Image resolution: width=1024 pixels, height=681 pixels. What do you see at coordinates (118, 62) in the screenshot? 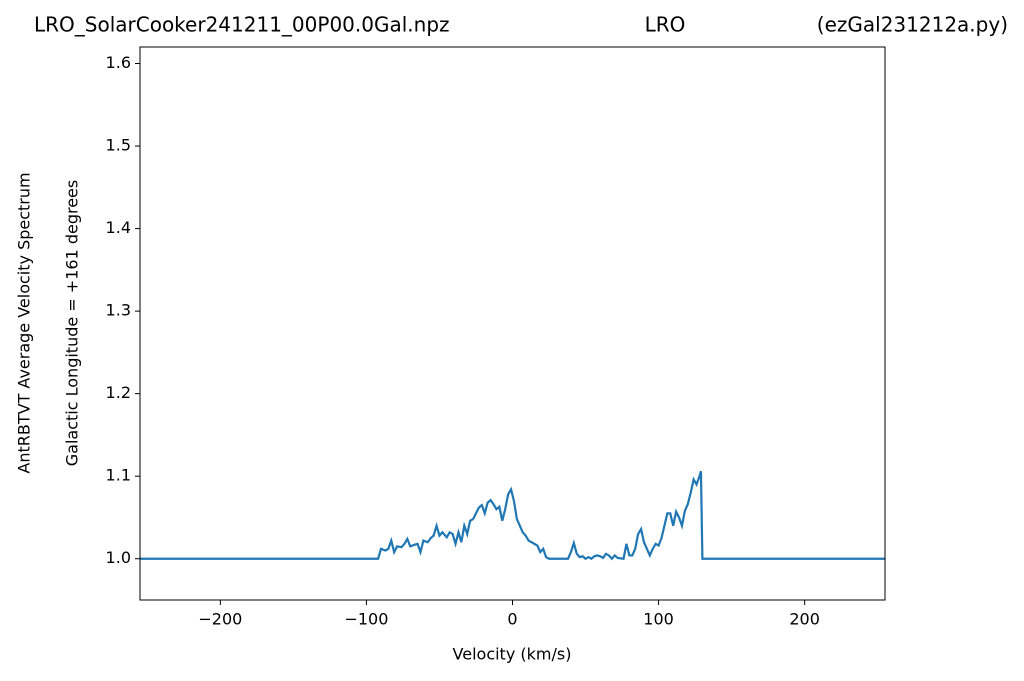
I see `y-tick-label: 1.6` at bounding box center [118, 62].